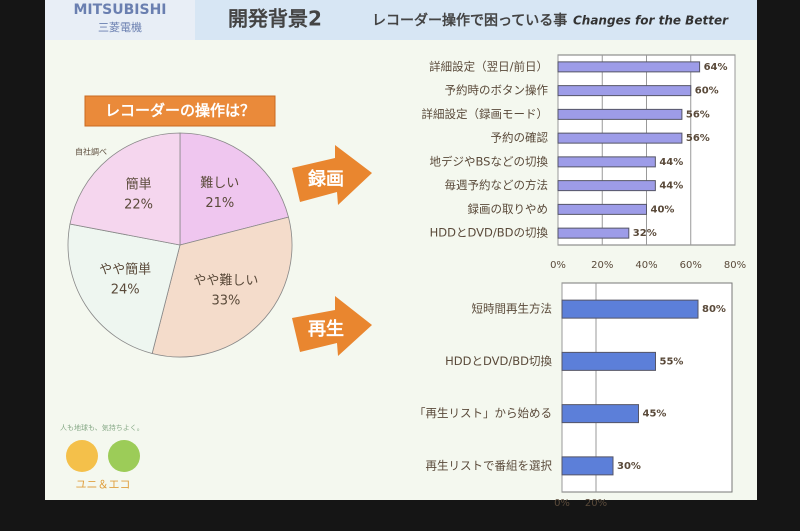 The width and height of the screenshot is (800, 531). What do you see at coordinates (225, 300) in the screenshot?
I see `slice-value: 33%` at bounding box center [225, 300].